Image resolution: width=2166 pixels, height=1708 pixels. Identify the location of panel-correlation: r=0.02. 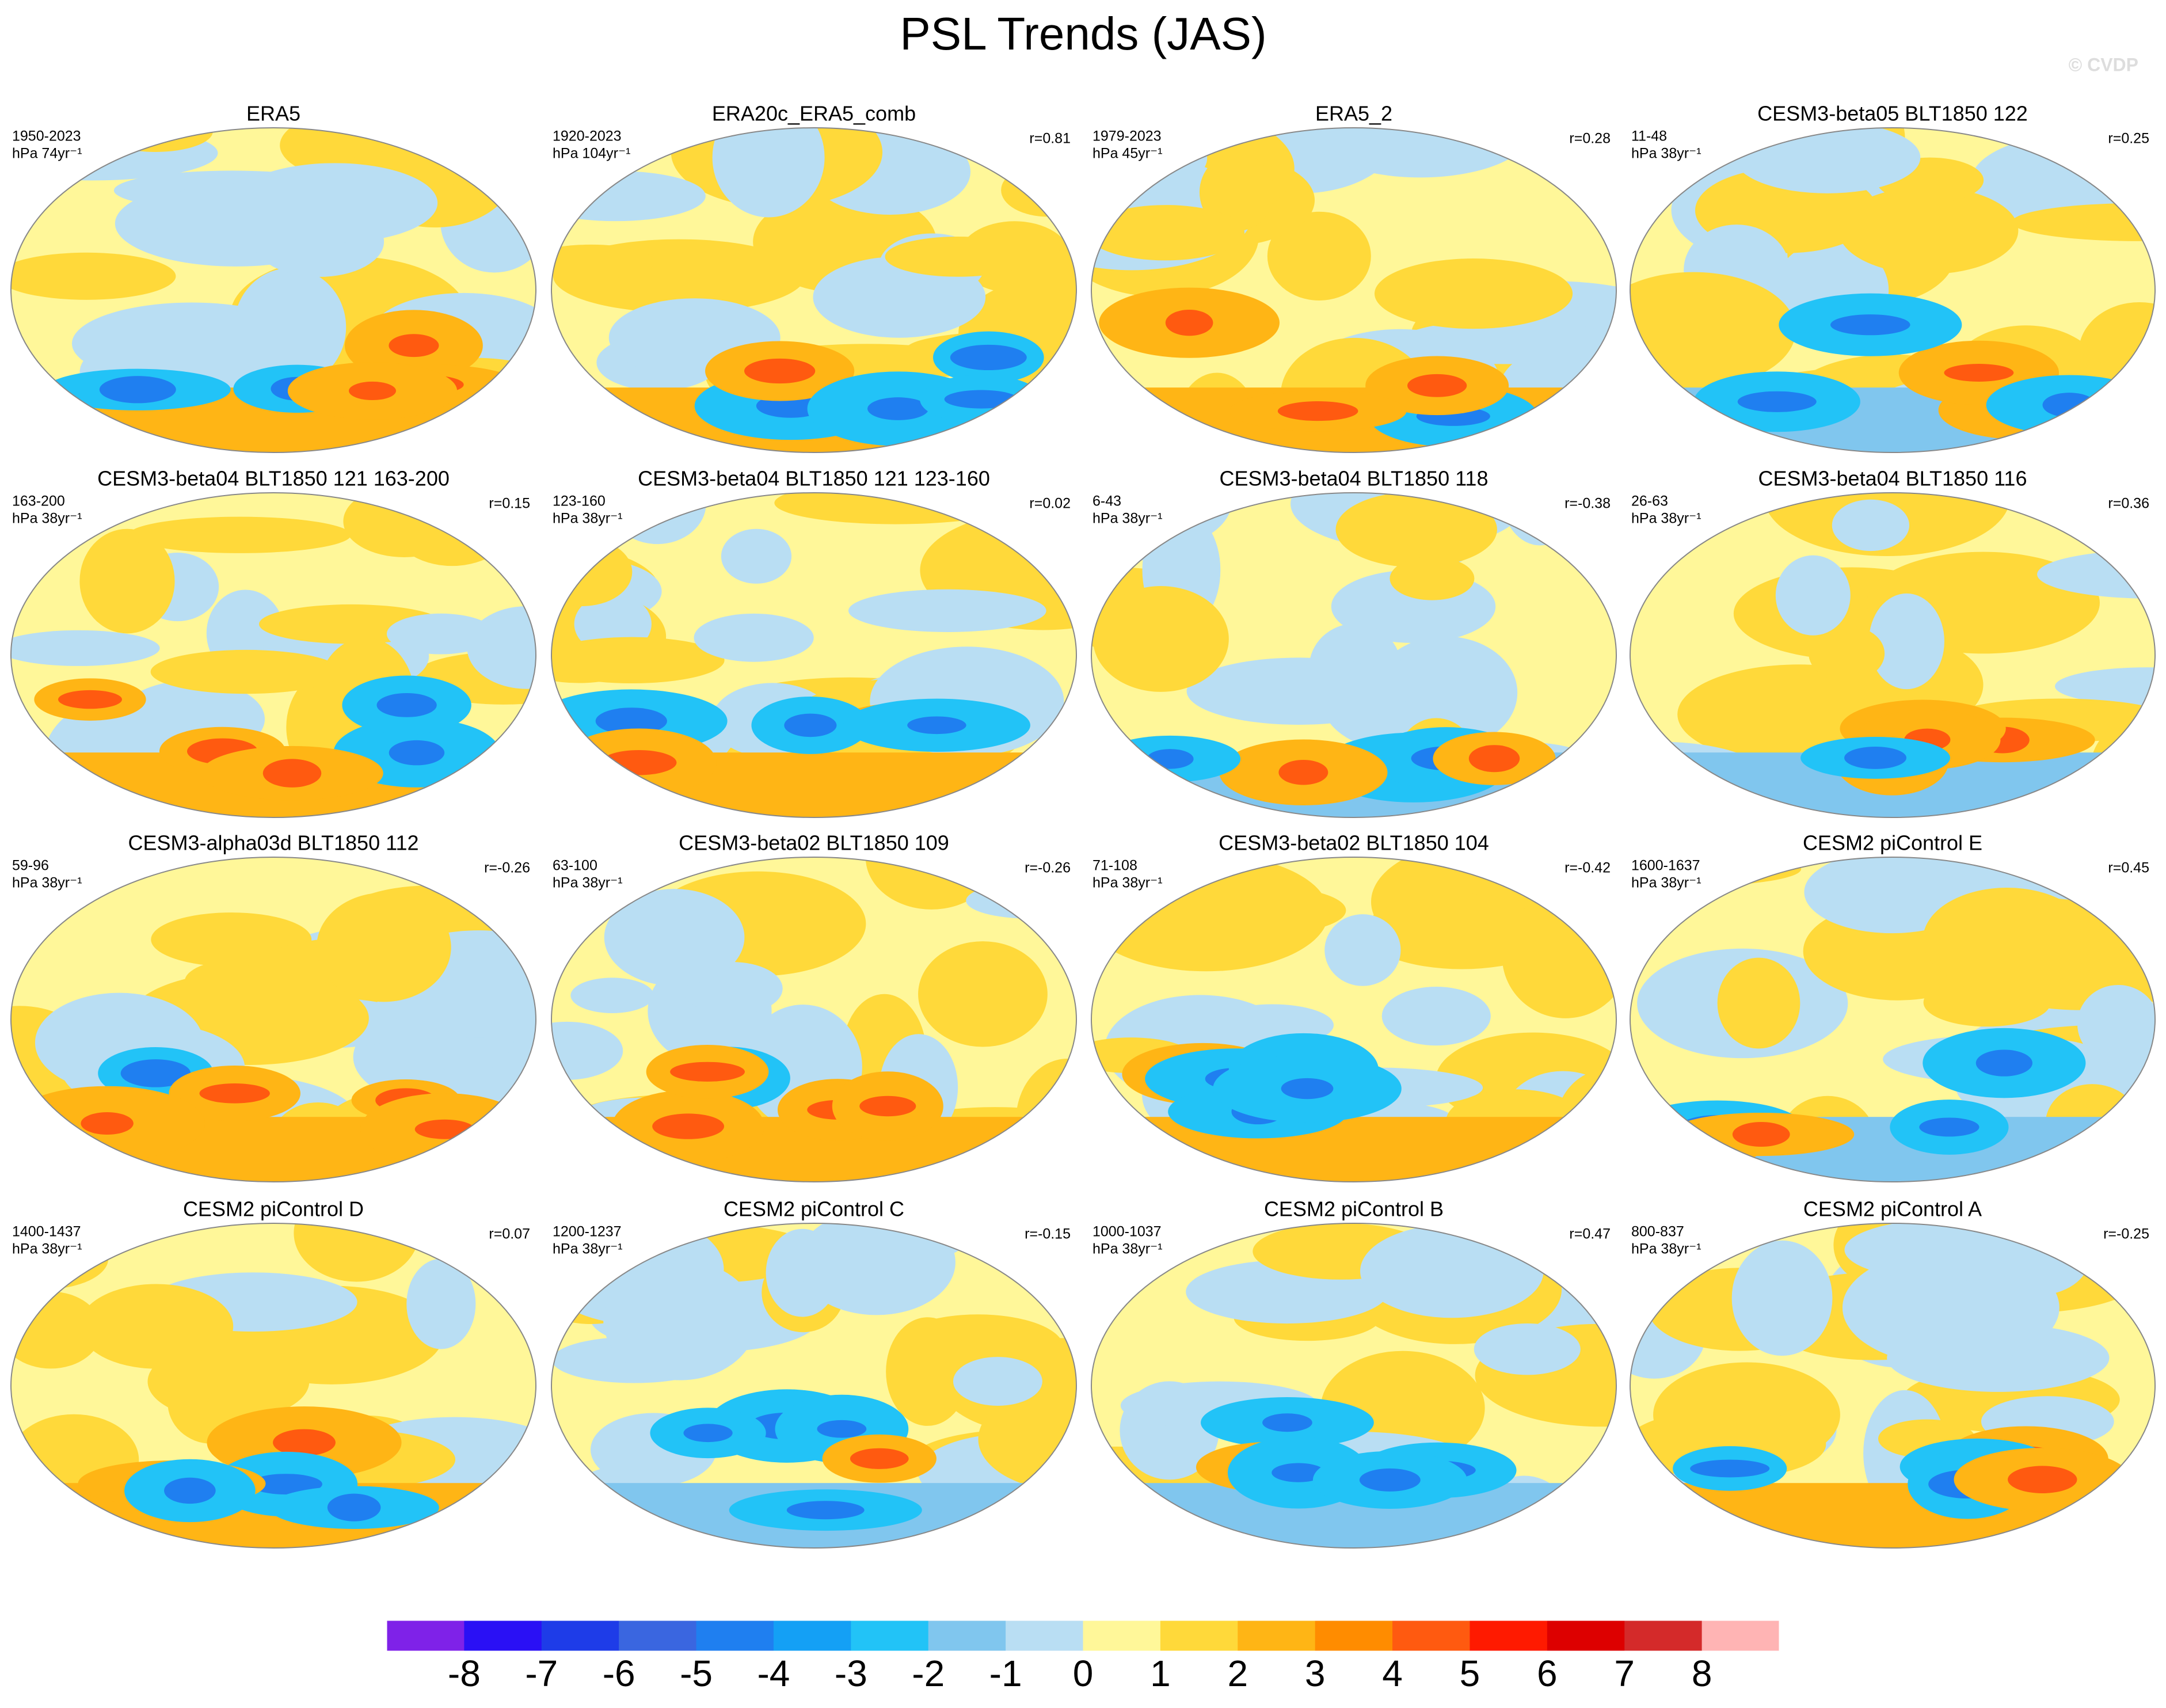
(1050, 504).